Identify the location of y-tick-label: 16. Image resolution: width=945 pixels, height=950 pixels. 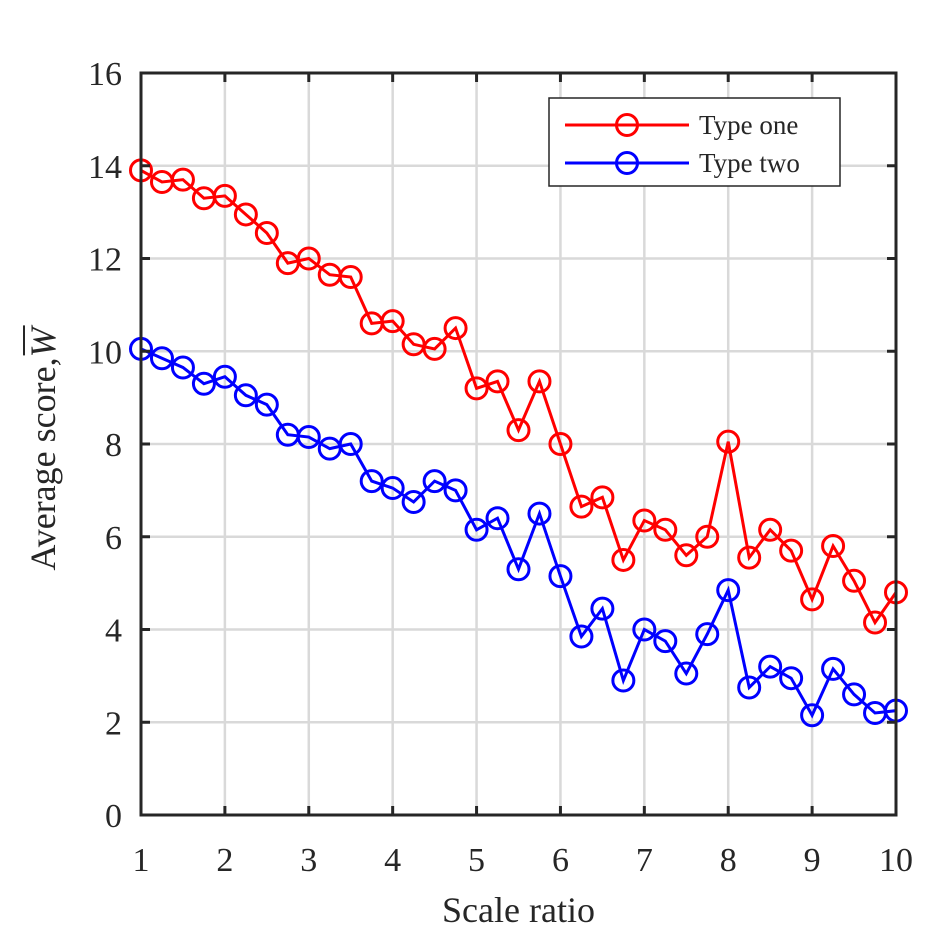
(105, 74).